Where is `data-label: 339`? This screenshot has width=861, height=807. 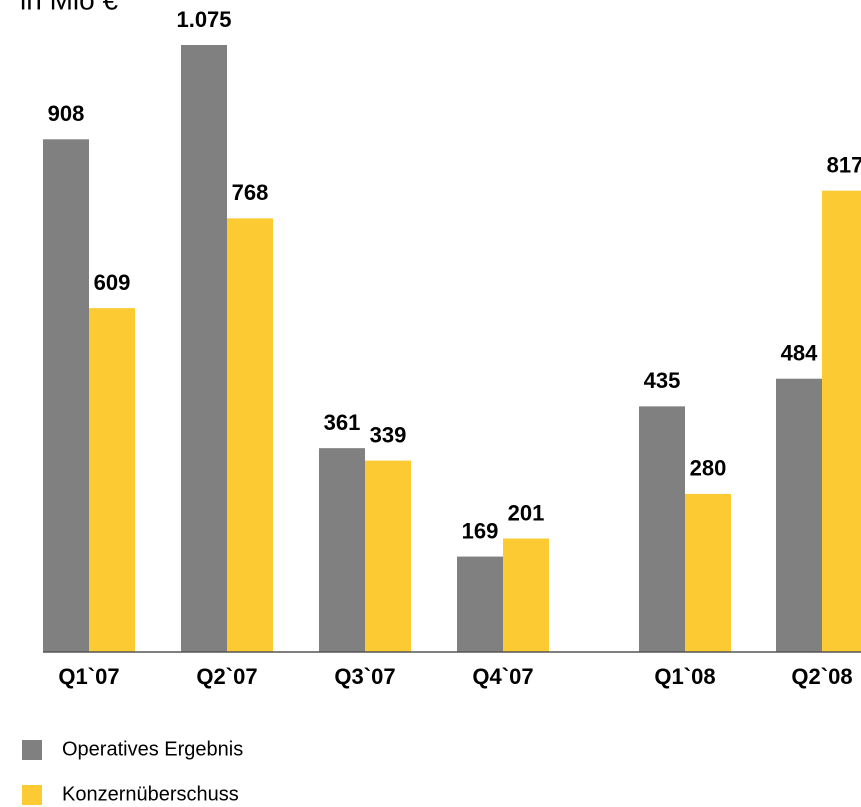 data-label: 339 is located at coordinates (388, 434).